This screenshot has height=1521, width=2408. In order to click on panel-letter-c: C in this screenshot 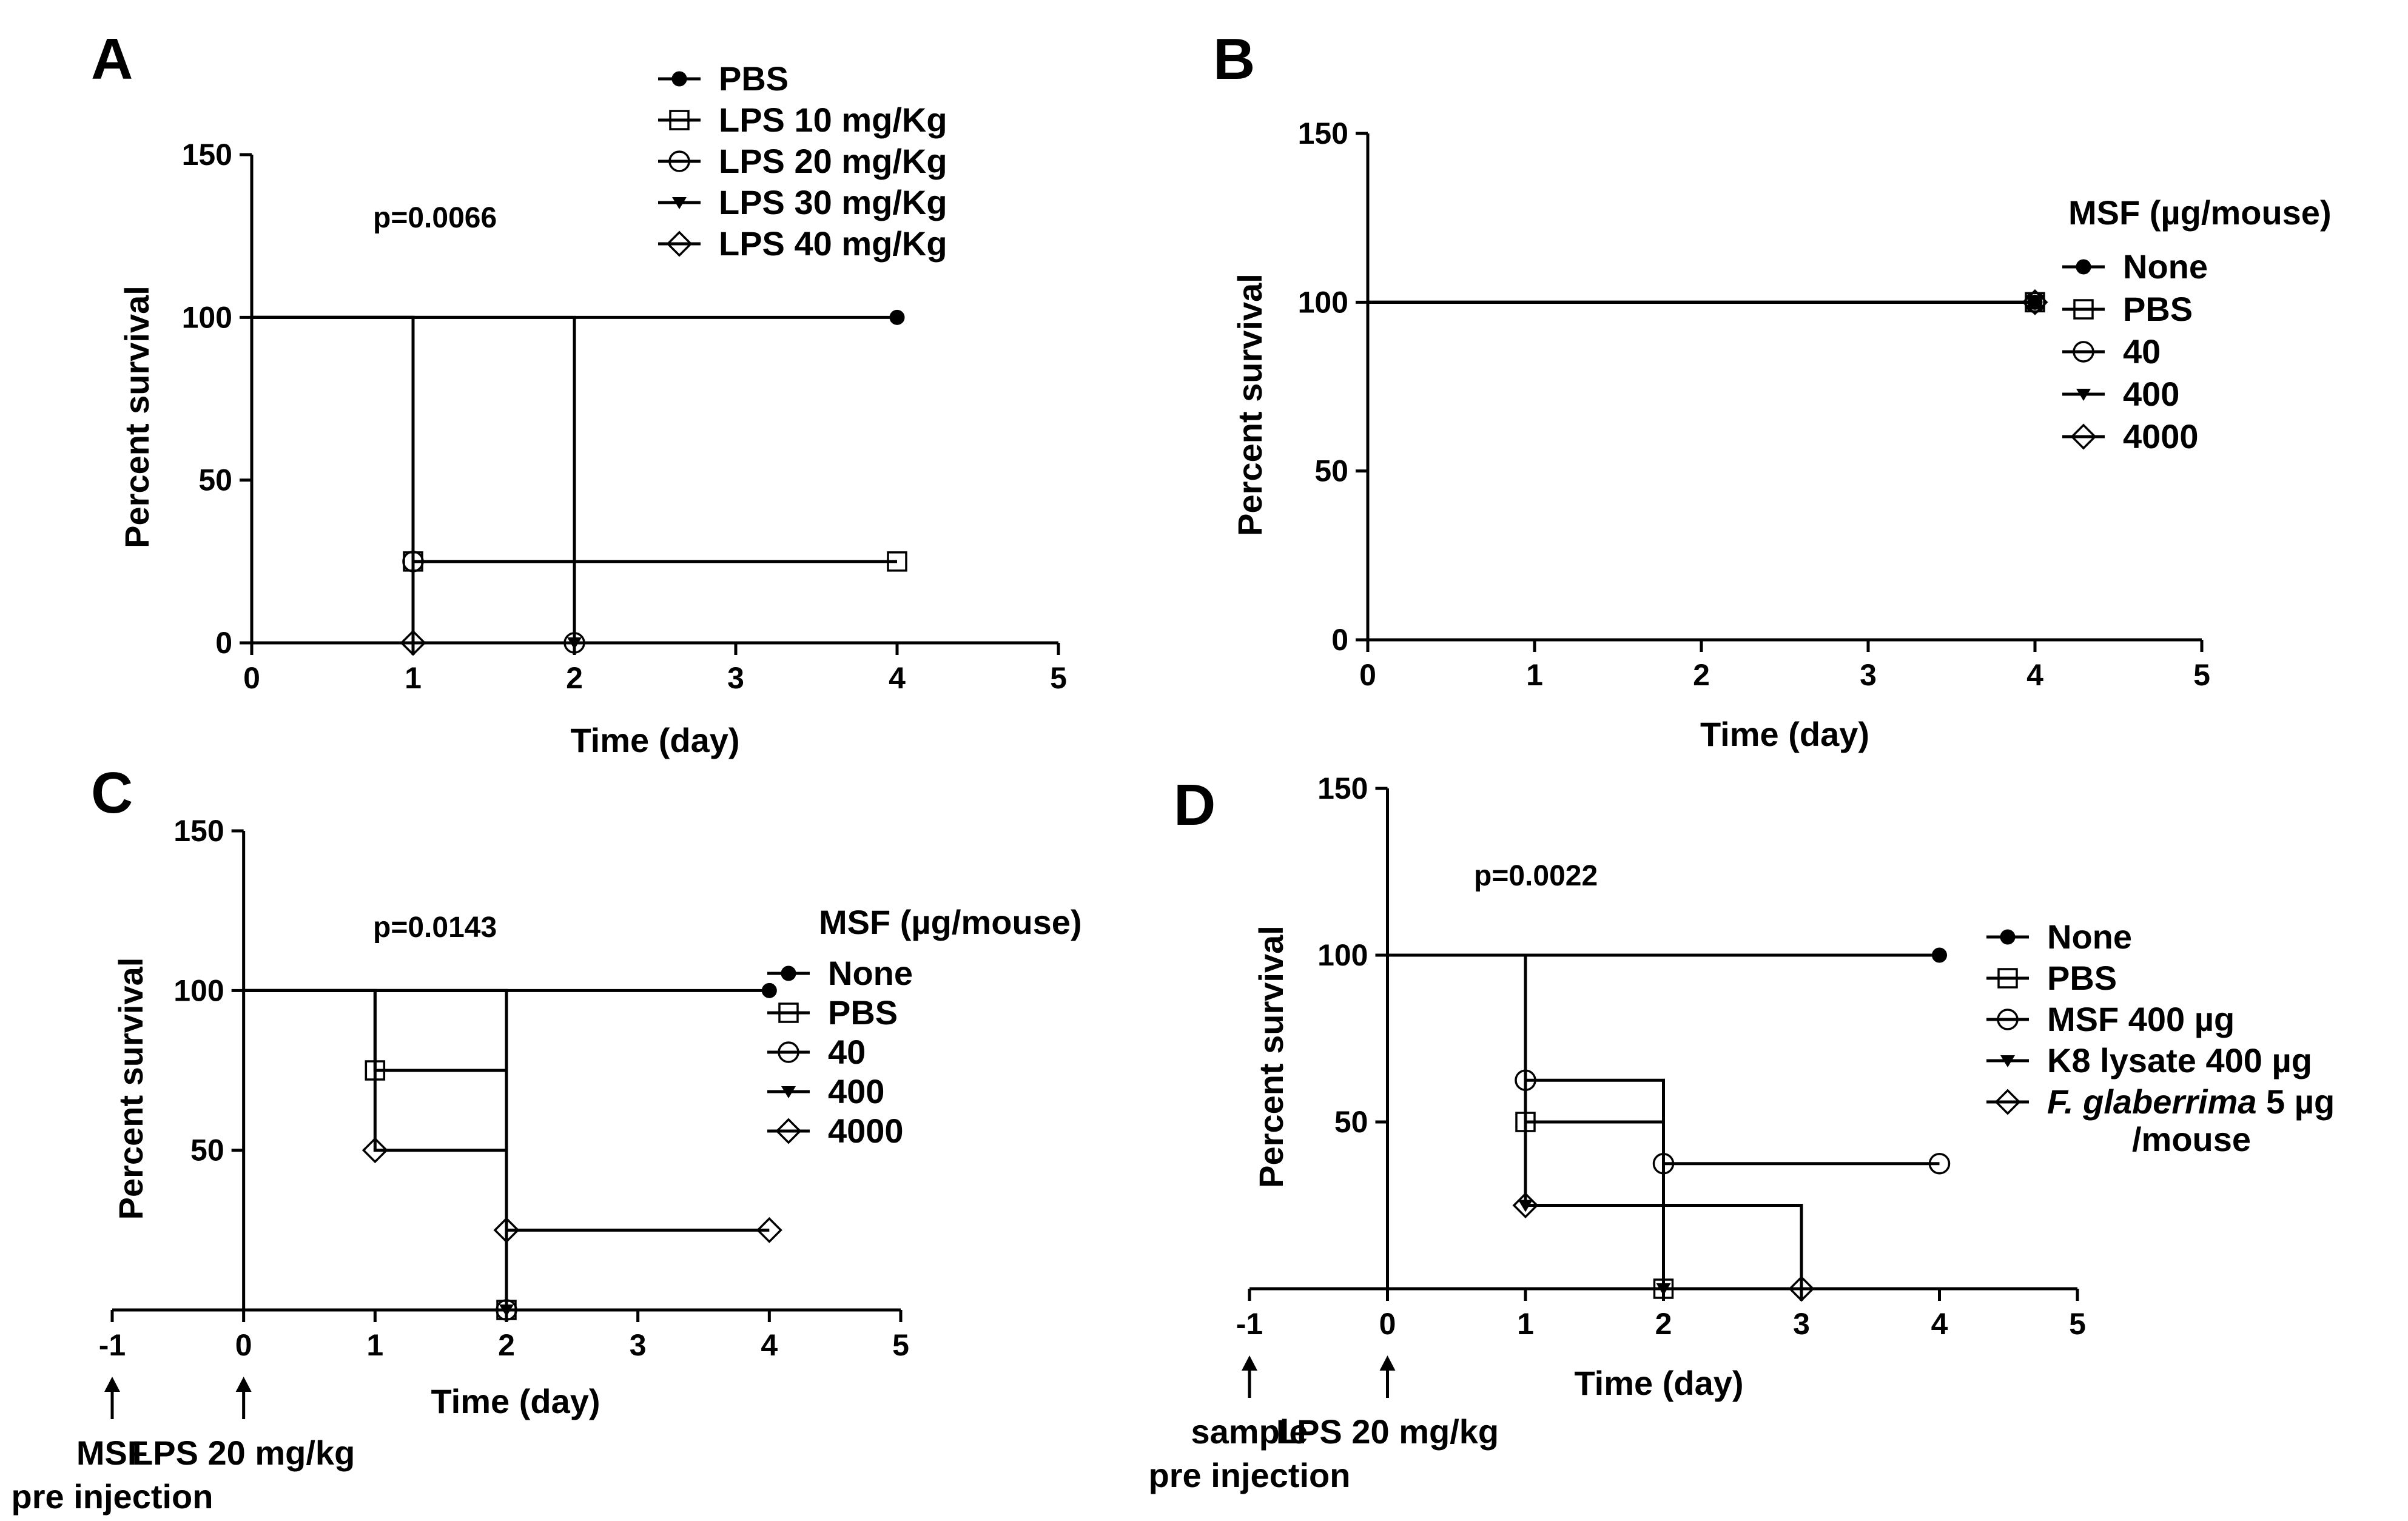, I will do `click(112, 792)`.